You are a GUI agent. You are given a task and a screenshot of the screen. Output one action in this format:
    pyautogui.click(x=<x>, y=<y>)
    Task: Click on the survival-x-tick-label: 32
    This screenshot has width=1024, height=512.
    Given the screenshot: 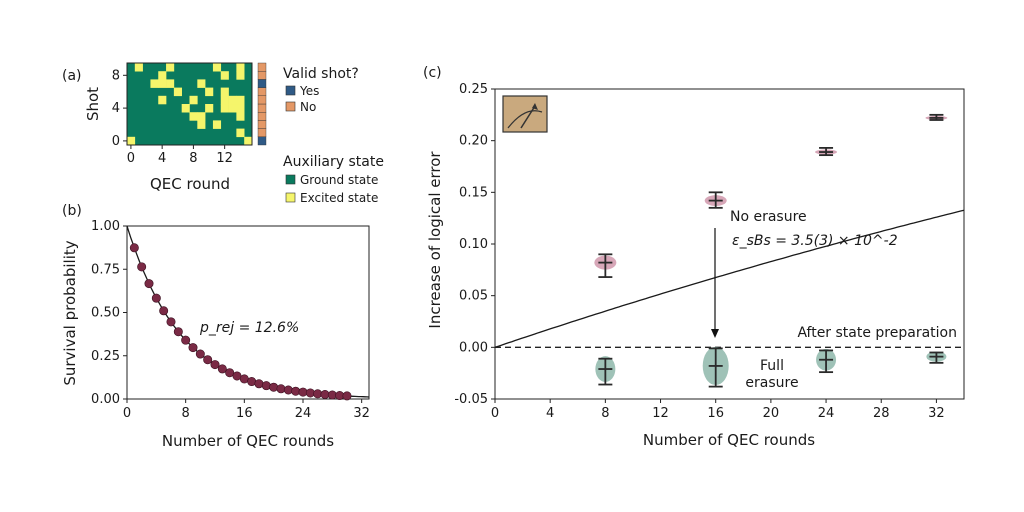 What is the action you would take?
    pyautogui.click(x=361, y=413)
    